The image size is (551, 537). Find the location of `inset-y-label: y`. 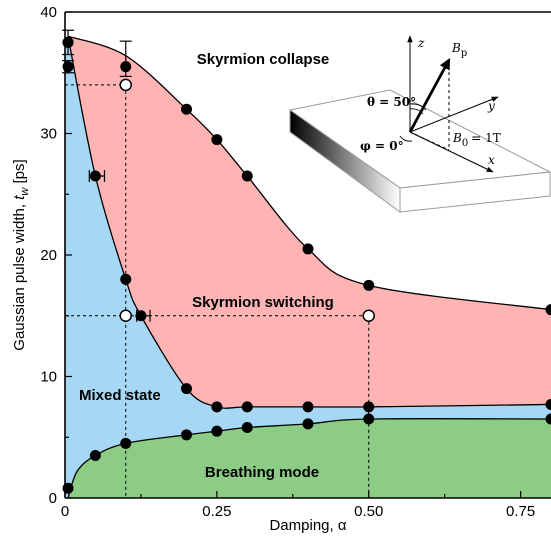

inset-y-label: y is located at coordinates (491, 106).